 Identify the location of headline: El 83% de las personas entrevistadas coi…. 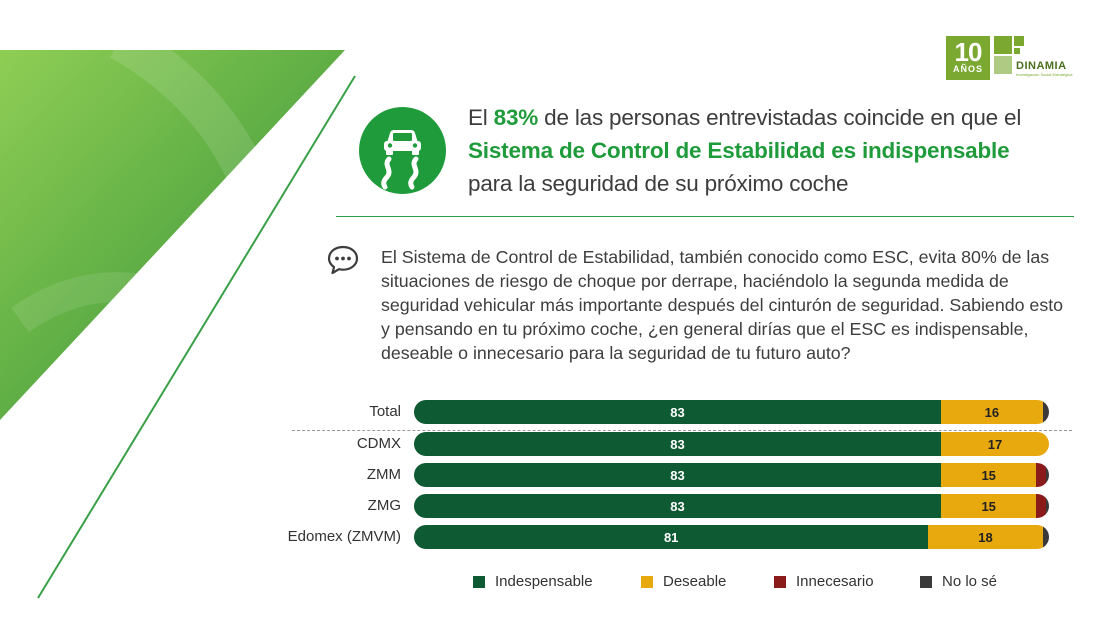
(778, 150).